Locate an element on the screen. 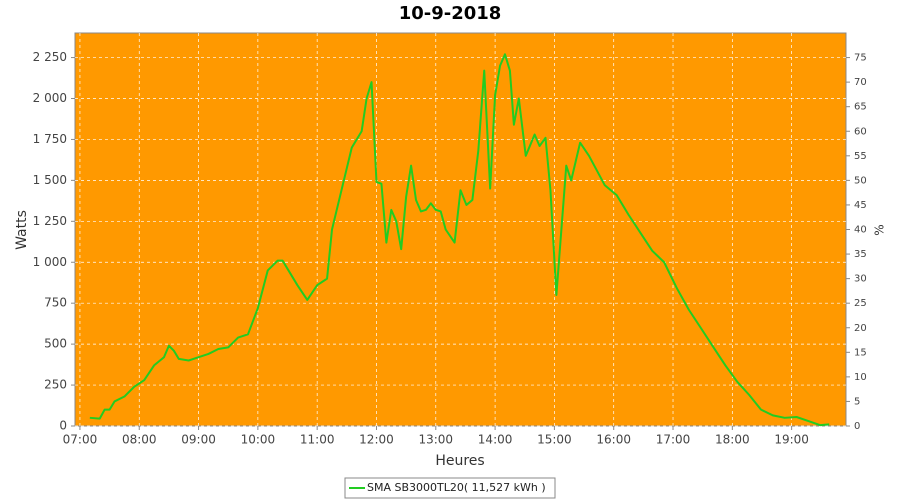 The width and height of the screenshot is (900, 504). y2-tick-label: 60 is located at coordinates (860, 131).